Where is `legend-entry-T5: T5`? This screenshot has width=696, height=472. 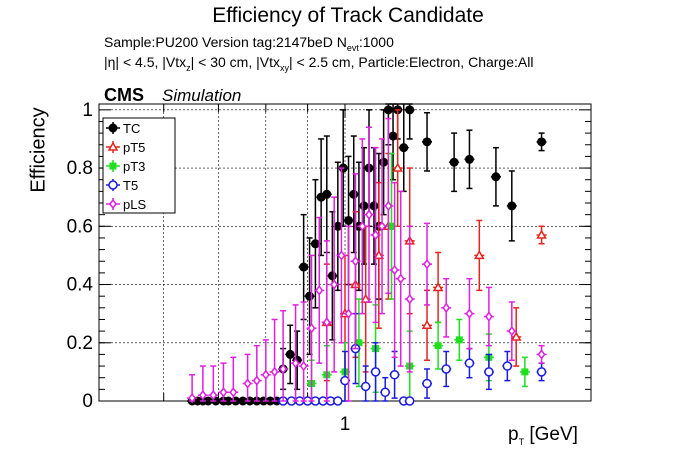 legend-entry-T5: T5 is located at coordinates (122, 185).